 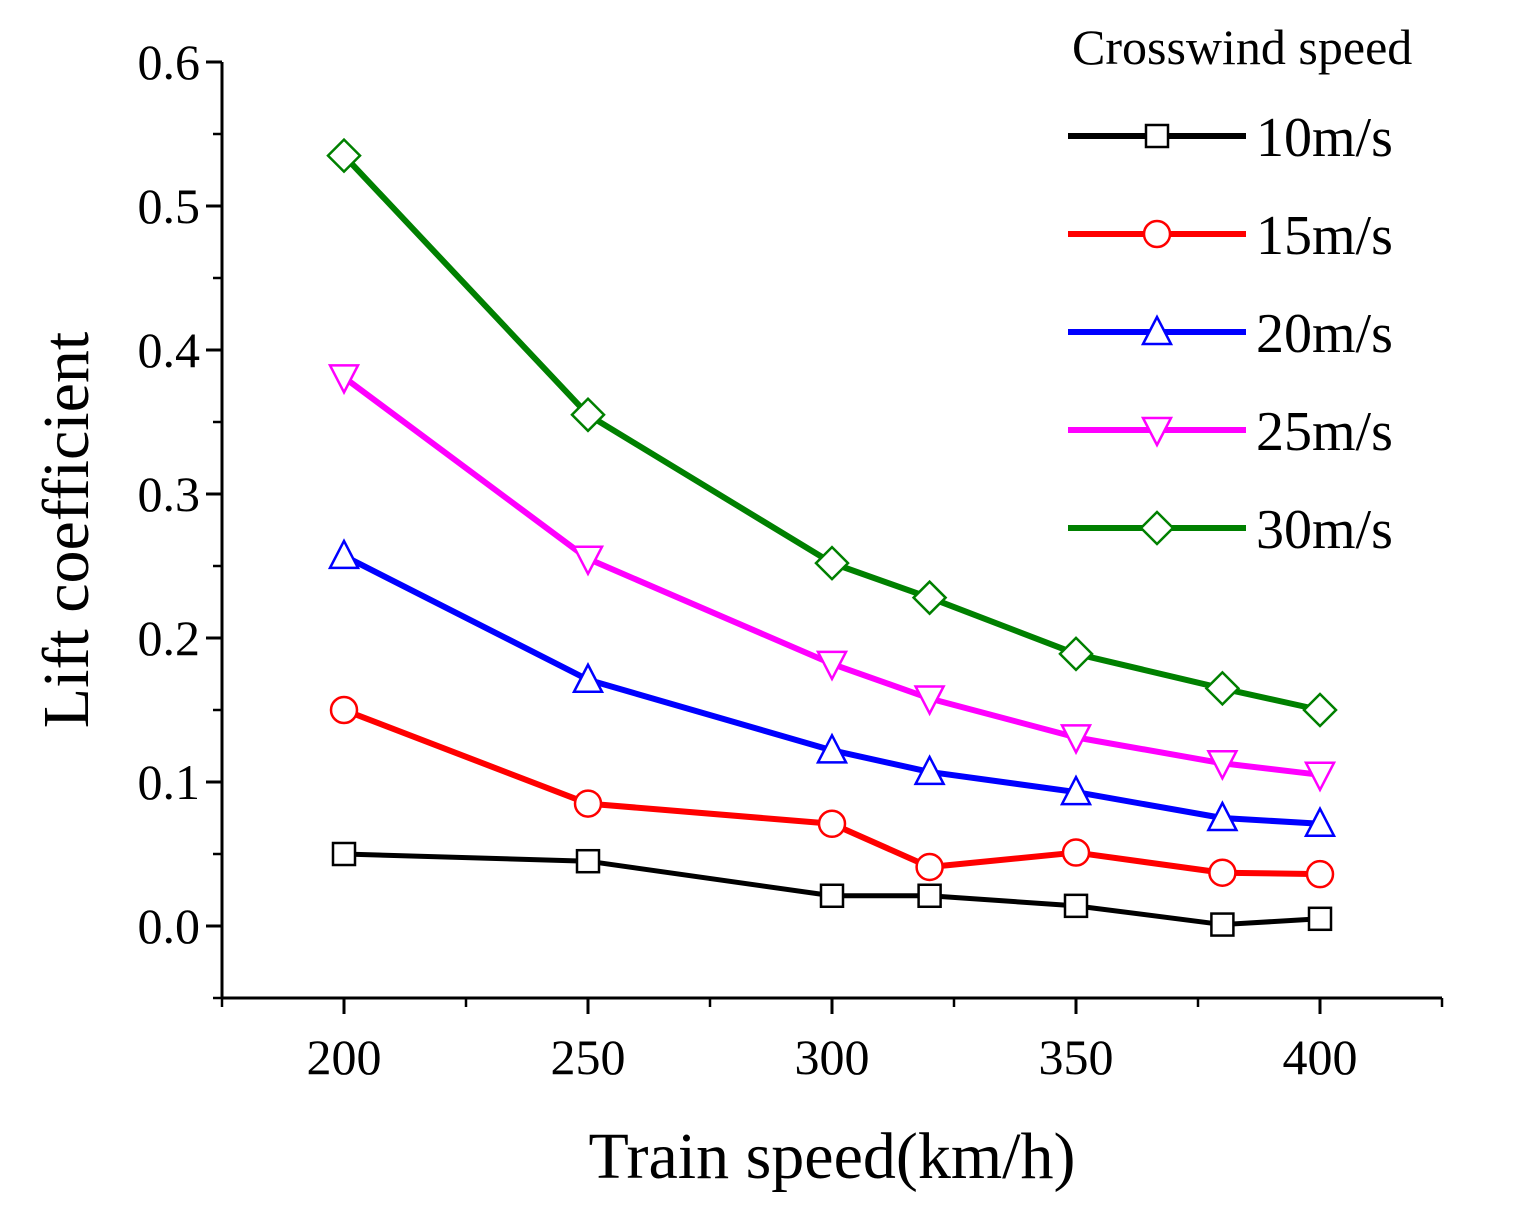 What do you see at coordinates (832, 792) in the screenshot?
I see `series-15m-per-s` at bounding box center [832, 792].